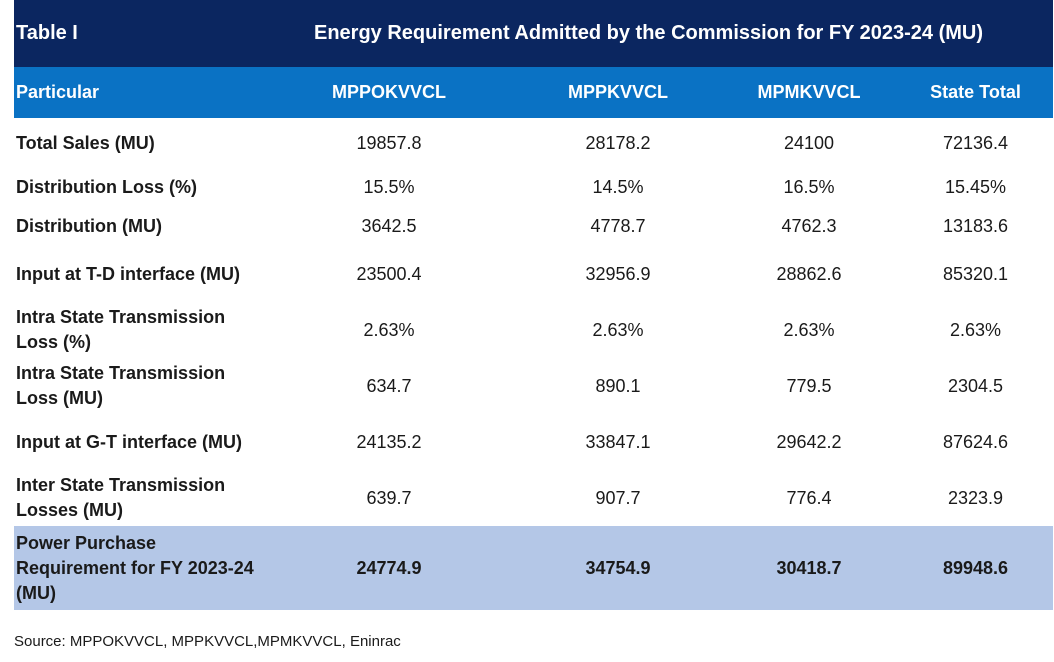  Describe the element at coordinates (618, 329) in the screenshot. I see `cell-mppkvvcl: 2.63%` at that location.